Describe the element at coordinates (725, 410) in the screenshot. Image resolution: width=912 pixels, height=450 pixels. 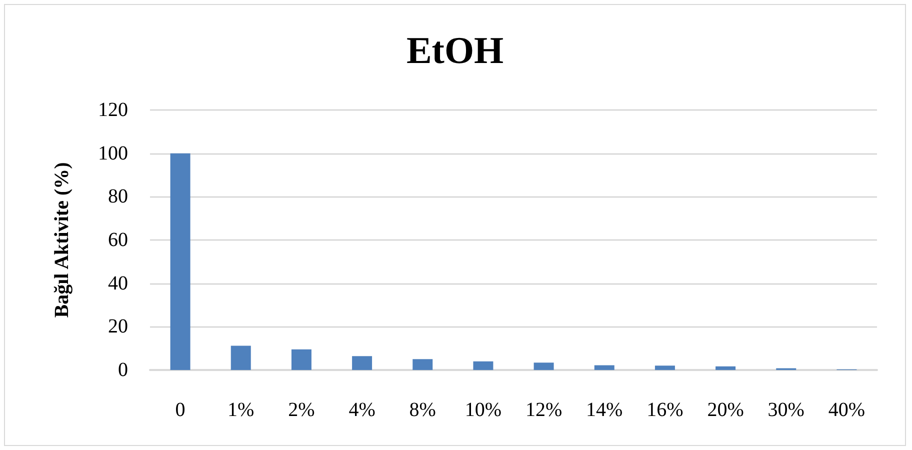
I see `x-tick-label: 20%` at that location.